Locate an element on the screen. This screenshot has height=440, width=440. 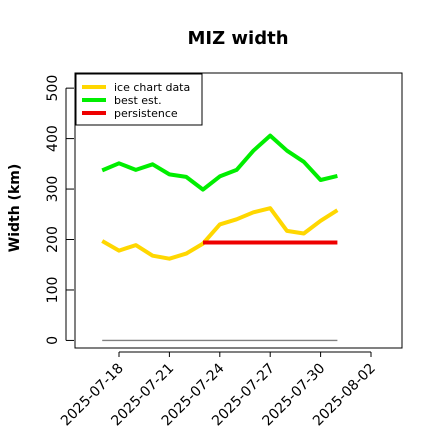
legend-box is located at coordinates (139, 99).